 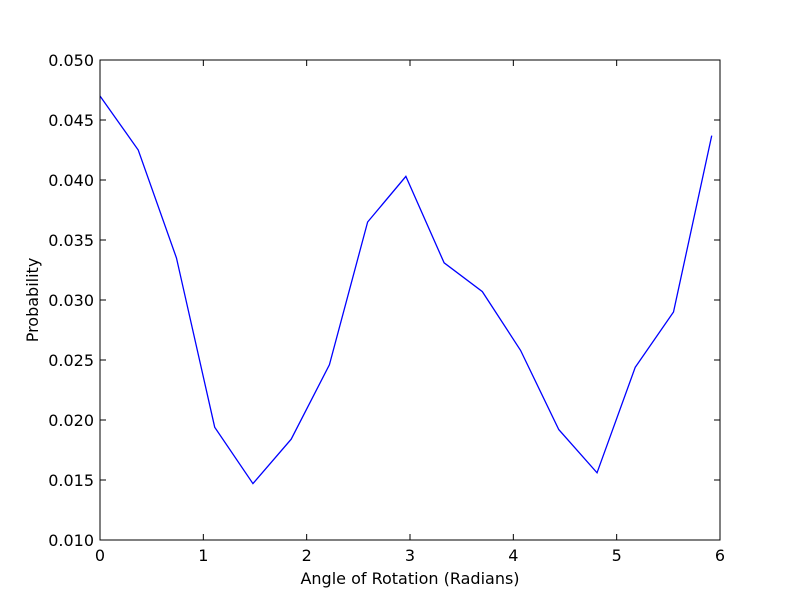 I want to click on x-tick-label: 3, so click(x=410, y=555).